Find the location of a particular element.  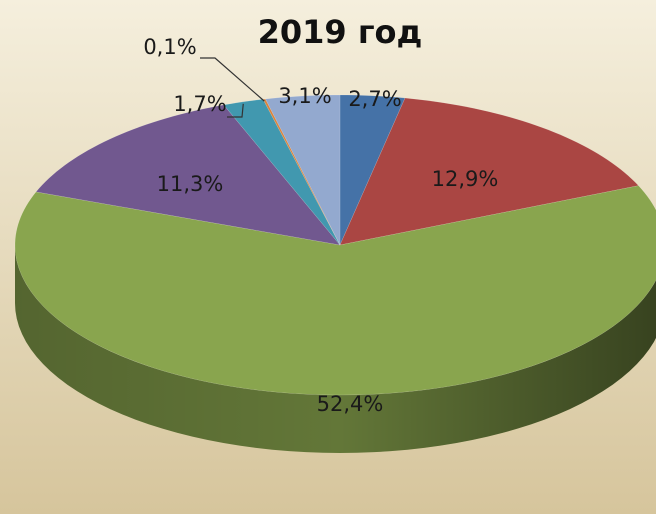

data-label: 1,7% is located at coordinates (199, 104).